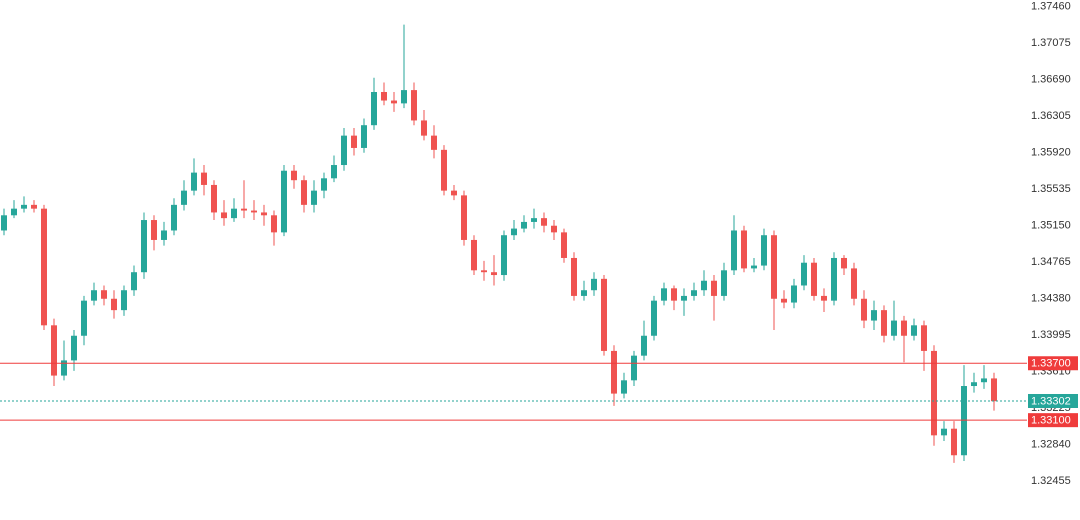  Describe the element at coordinates (1051, 189) in the screenshot. I see `y-tick-label: 1.35535` at that location.